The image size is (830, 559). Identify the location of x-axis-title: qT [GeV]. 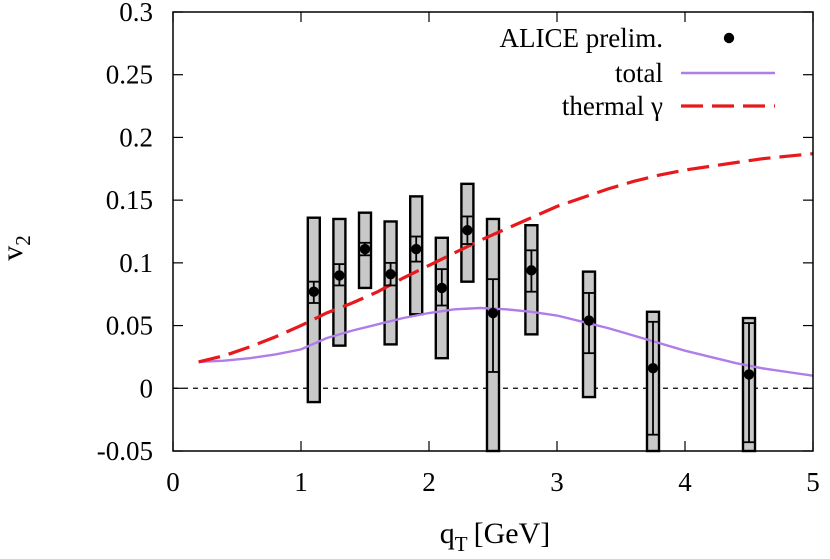
(495, 536).